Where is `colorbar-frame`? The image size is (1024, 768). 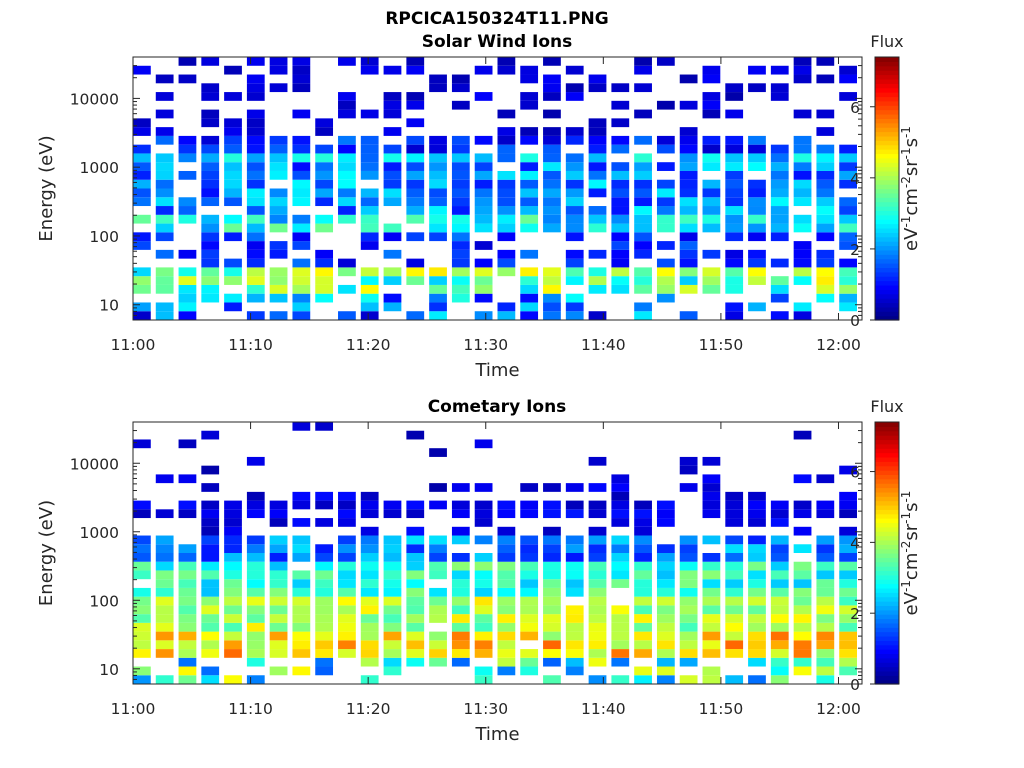 colorbar-frame is located at coordinates (887, 553).